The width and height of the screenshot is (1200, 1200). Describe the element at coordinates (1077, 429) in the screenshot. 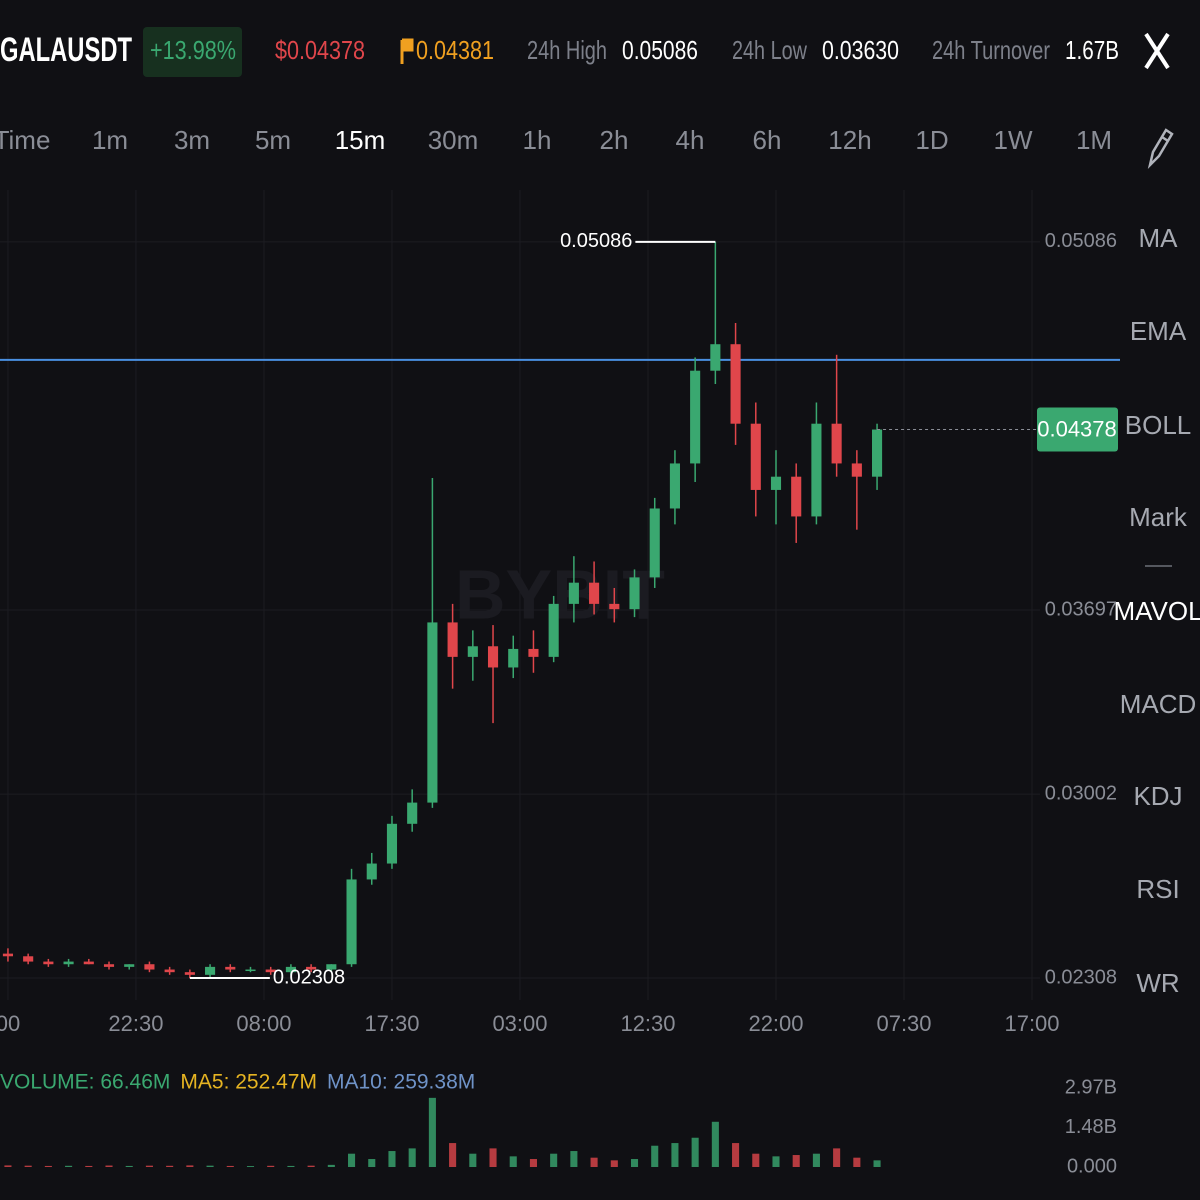

I see `last-price-badge` at that location.